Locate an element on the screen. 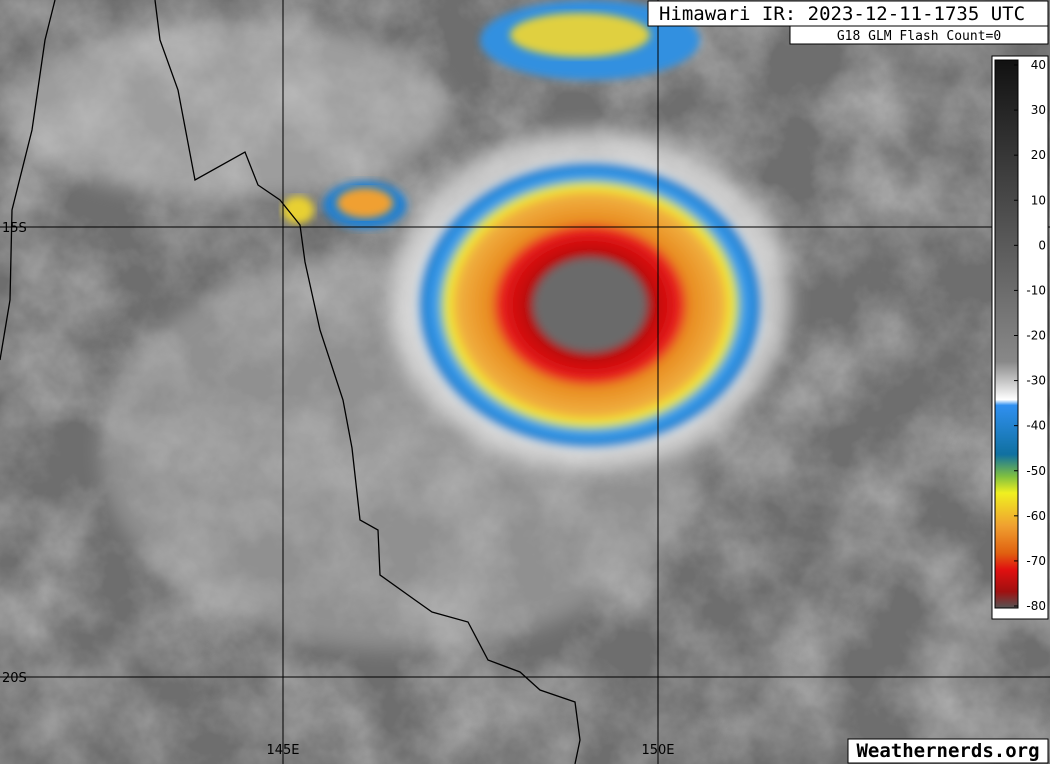  subtitle: G18 GLM Flash Count=0 is located at coordinates (919, 36).